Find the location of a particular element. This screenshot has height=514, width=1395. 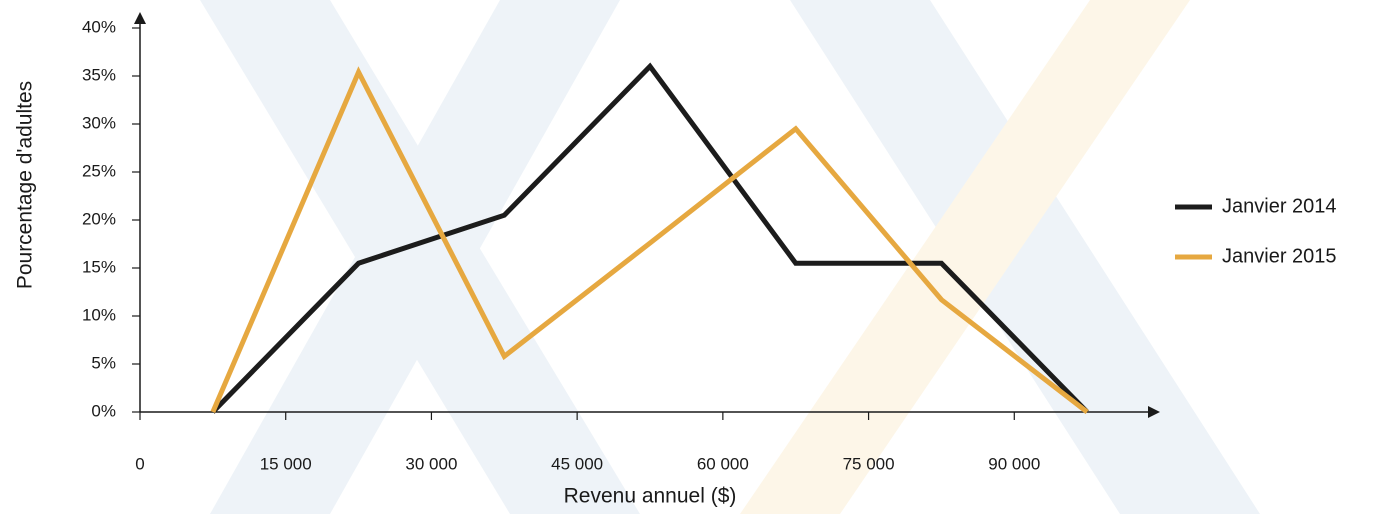

y-tick-label: 20% is located at coordinates (99, 218).